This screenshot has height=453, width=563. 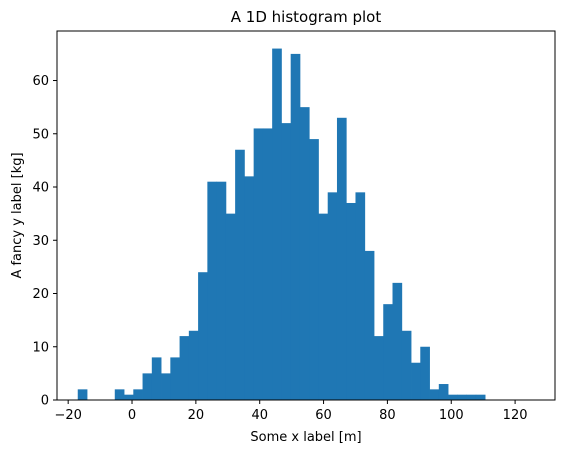 I want to click on y-tick-label: 50, so click(x=40, y=134).